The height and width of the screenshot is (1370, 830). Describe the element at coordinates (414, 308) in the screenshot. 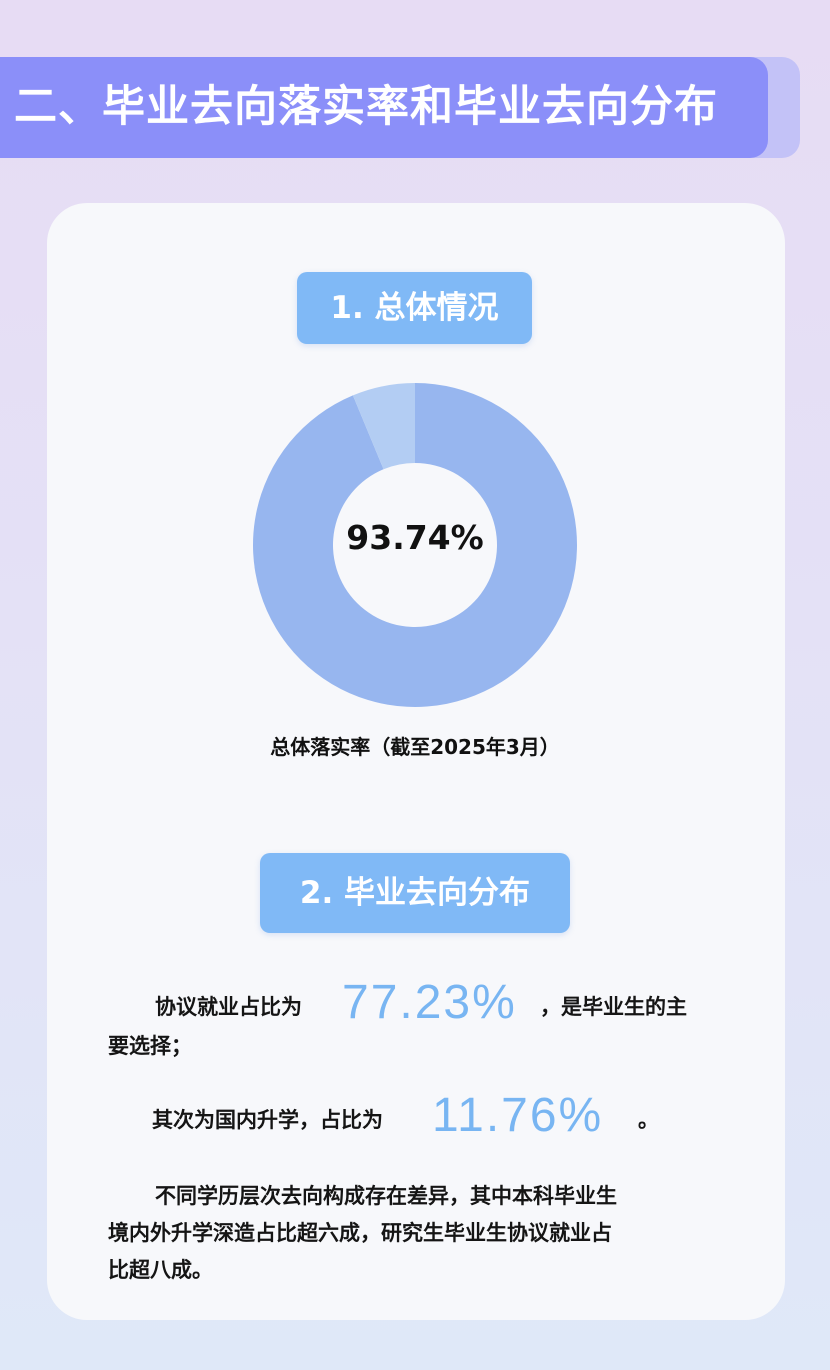

I see `subsection-title-overview: 1. 总体情况` at that location.